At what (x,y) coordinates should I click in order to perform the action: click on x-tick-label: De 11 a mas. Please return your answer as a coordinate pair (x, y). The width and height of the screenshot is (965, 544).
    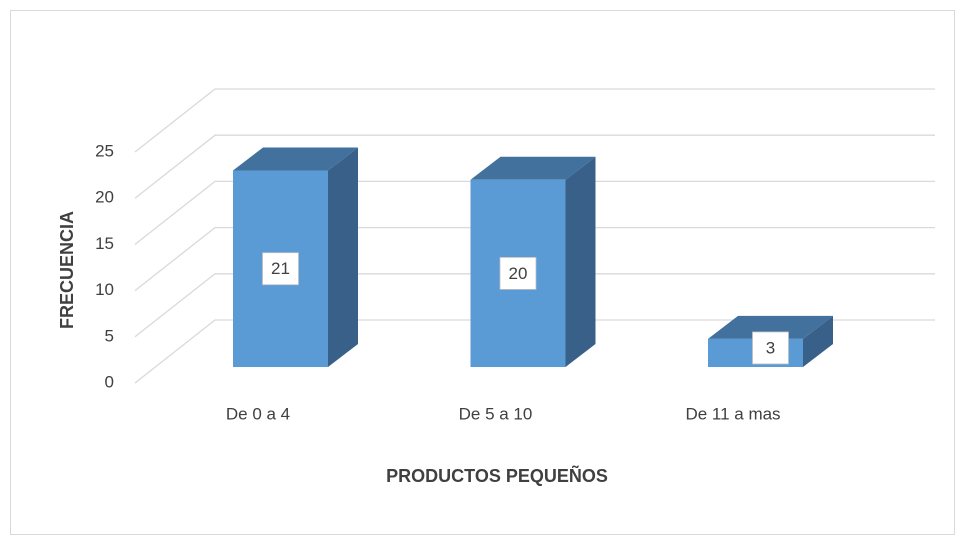
    Looking at the image, I should click on (732, 413).